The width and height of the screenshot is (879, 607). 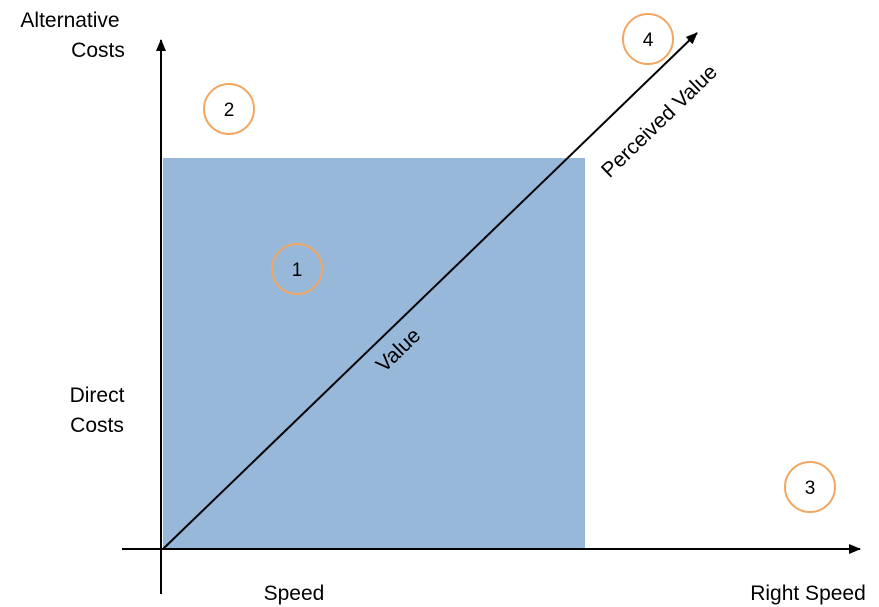 What do you see at coordinates (97, 425) in the screenshot?
I see `y-axis-mid-label-line2: Costs` at bounding box center [97, 425].